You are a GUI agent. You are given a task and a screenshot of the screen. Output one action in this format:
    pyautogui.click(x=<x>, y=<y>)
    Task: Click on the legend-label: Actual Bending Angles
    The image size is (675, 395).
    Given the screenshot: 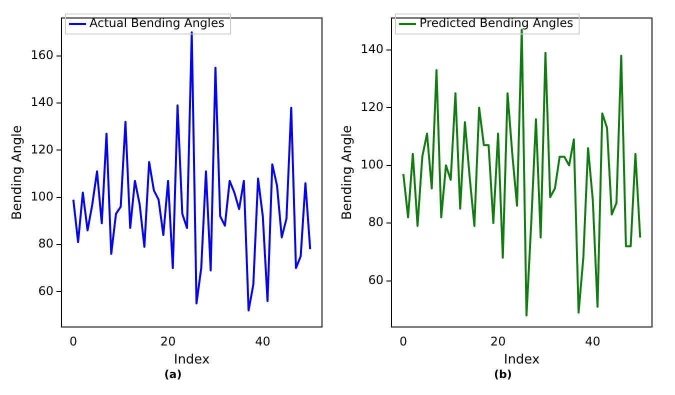 What is the action you would take?
    pyautogui.click(x=157, y=23)
    